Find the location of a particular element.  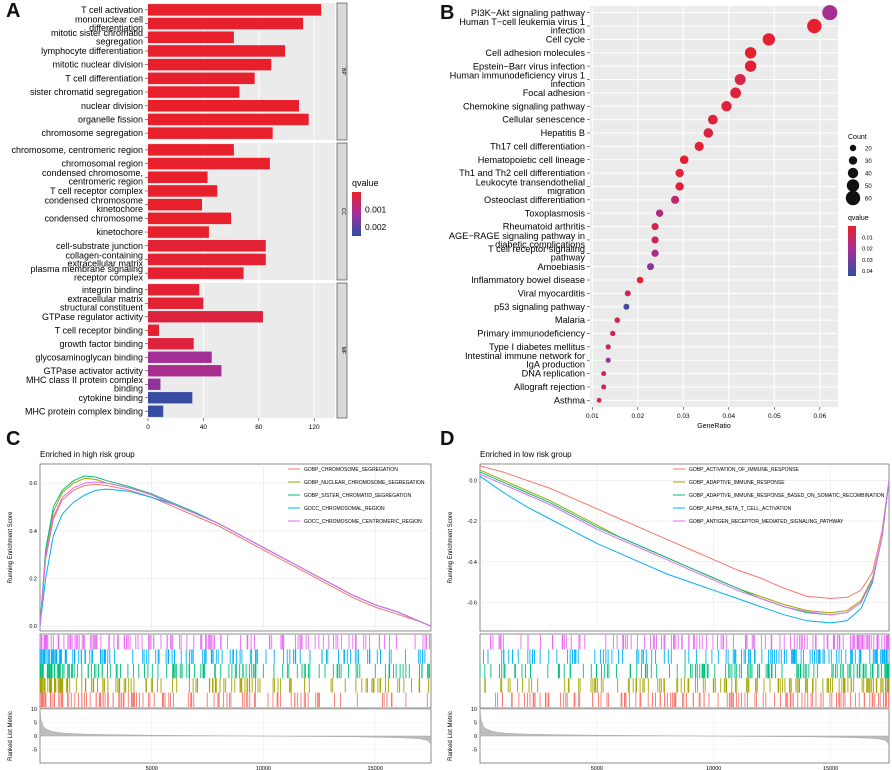

color-legend-title: qvalue is located at coordinates (858, 218).